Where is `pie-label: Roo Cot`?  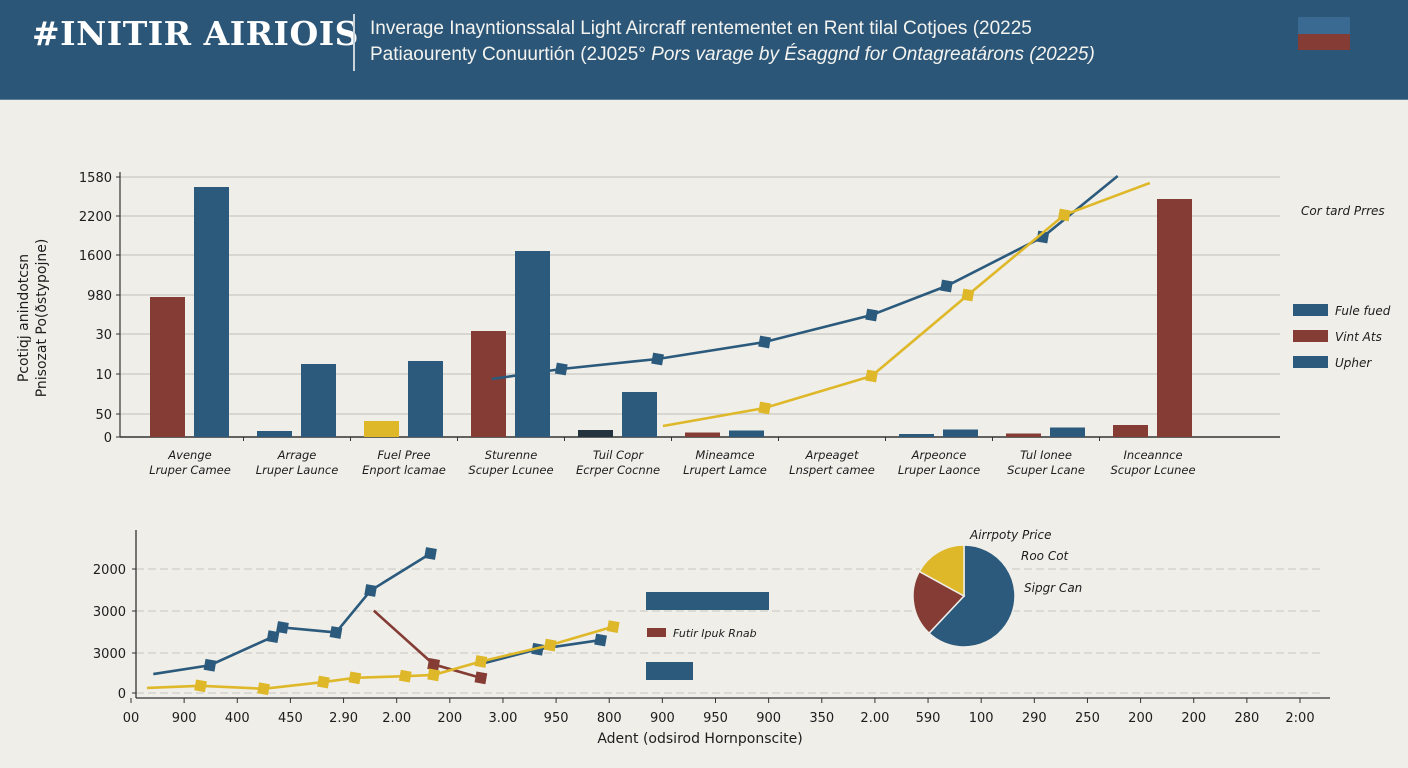 pie-label: Roo Cot is located at coordinates (1045, 556).